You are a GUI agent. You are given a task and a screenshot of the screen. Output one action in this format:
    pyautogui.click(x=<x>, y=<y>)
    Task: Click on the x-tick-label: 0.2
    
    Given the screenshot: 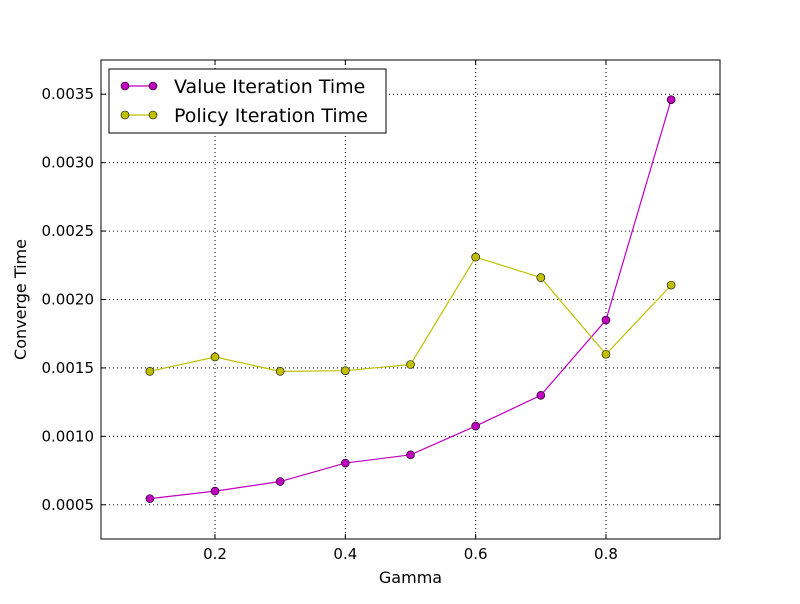 What is the action you would take?
    pyautogui.click(x=215, y=554)
    